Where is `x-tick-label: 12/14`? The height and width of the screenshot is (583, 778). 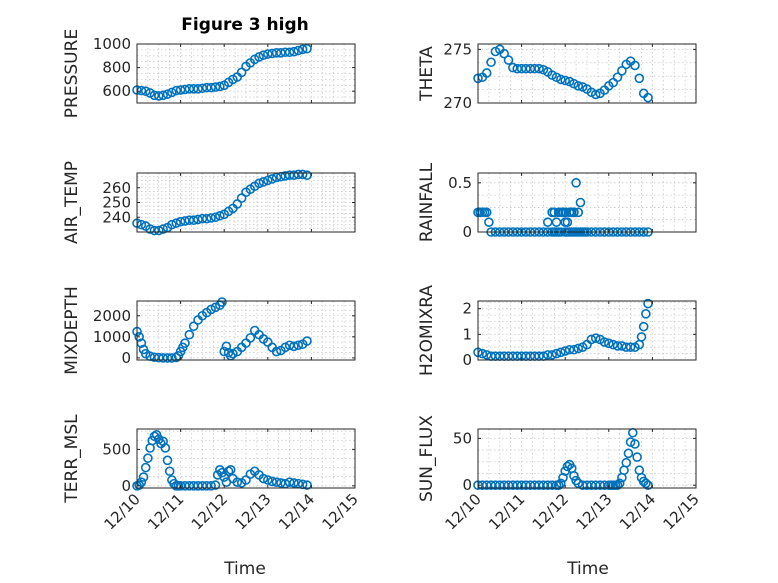 x-tick-label: 12/14 is located at coordinates (637, 511).